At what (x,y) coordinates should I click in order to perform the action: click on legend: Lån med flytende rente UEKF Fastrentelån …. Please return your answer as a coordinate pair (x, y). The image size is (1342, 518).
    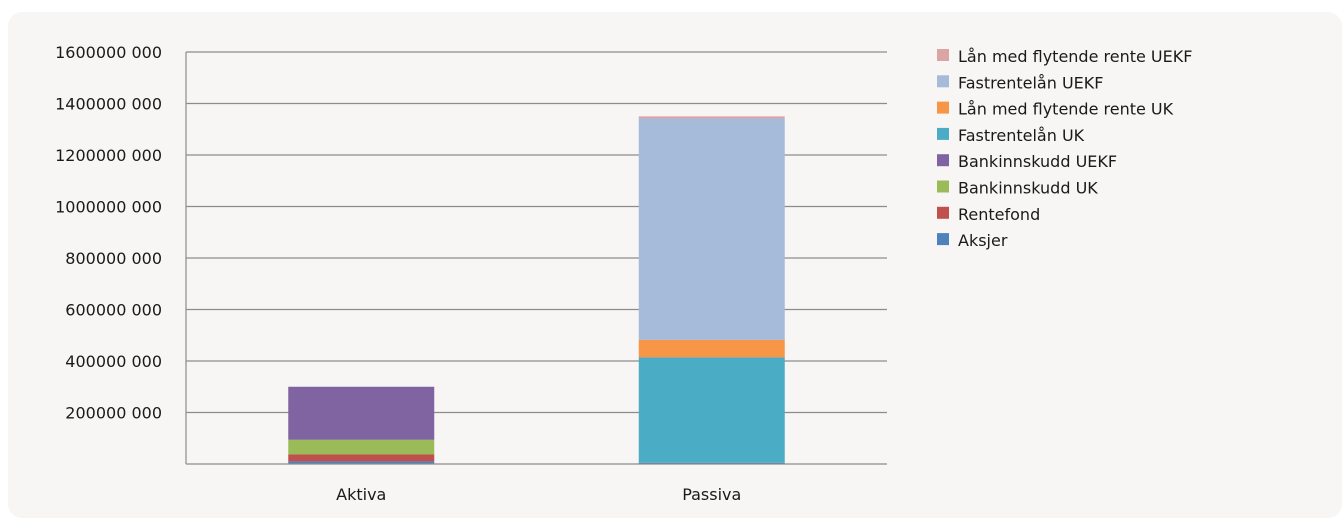
    Looking at the image, I should click on (1064, 148).